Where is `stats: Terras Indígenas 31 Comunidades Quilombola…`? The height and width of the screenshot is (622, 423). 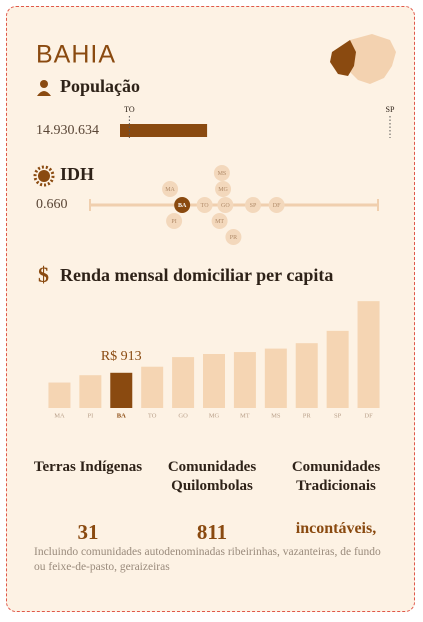 stats: Terras Indígenas 31 Comunidades Quilombola… is located at coordinates (212, 501).